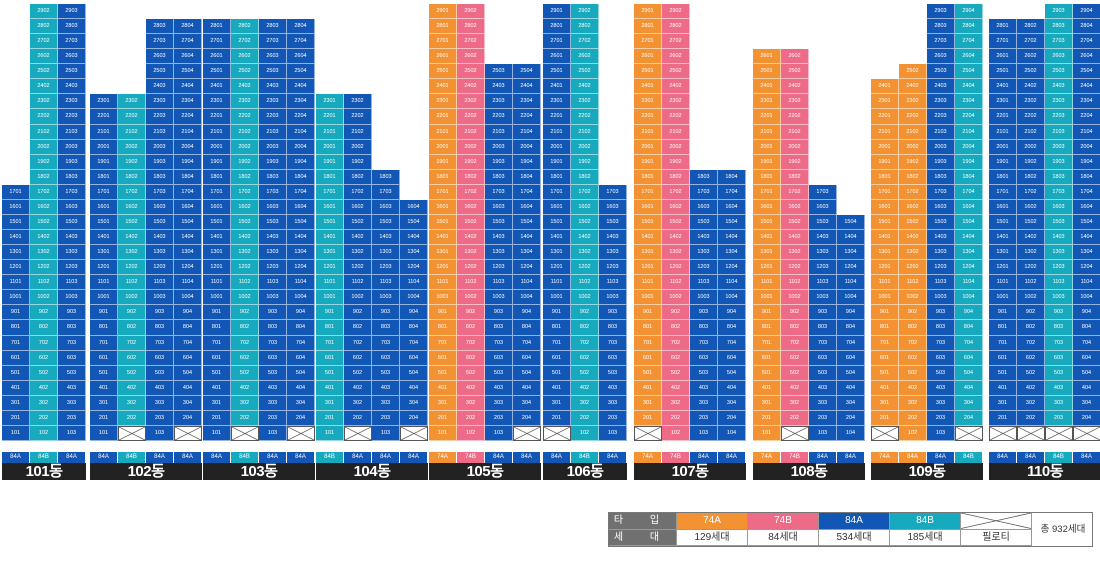 The width and height of the screenshot is (1100, 563). I want to click on unit-cell: 1802, so click(676, 177).